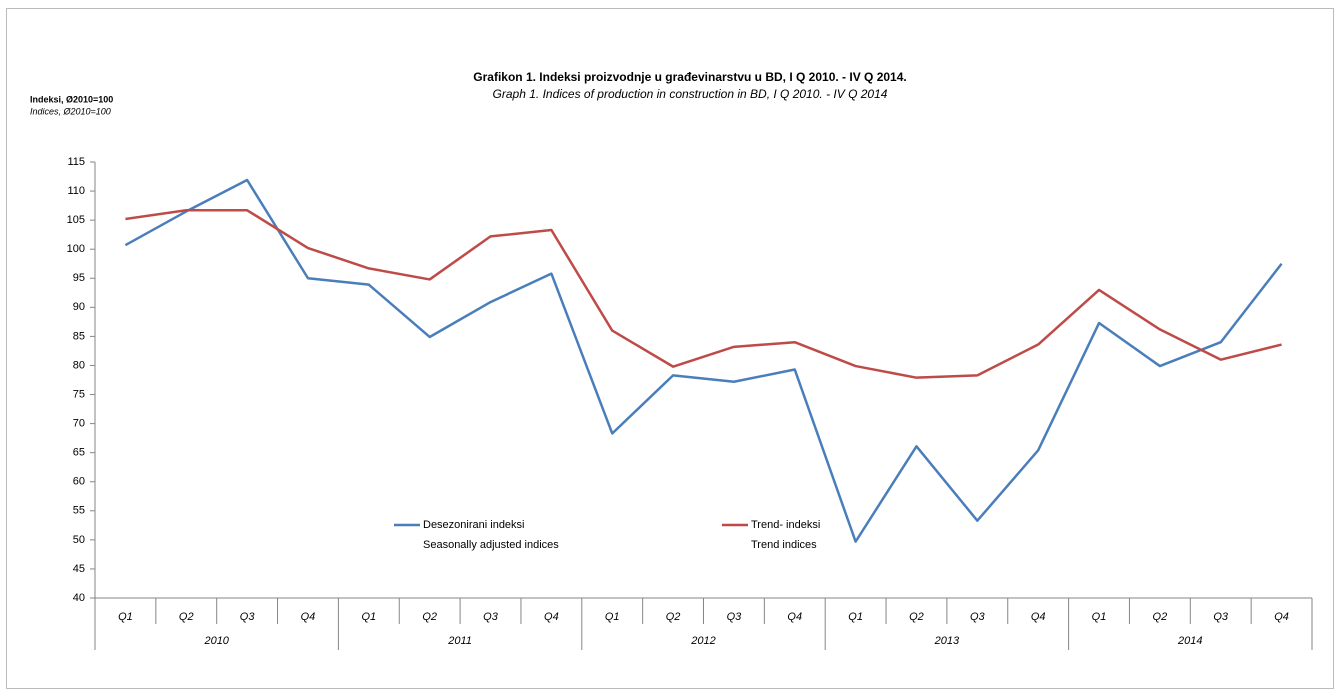  Describe the element at coordinates (79, 511) in the screenshot. I see `y-tick-label: 55` at that location.